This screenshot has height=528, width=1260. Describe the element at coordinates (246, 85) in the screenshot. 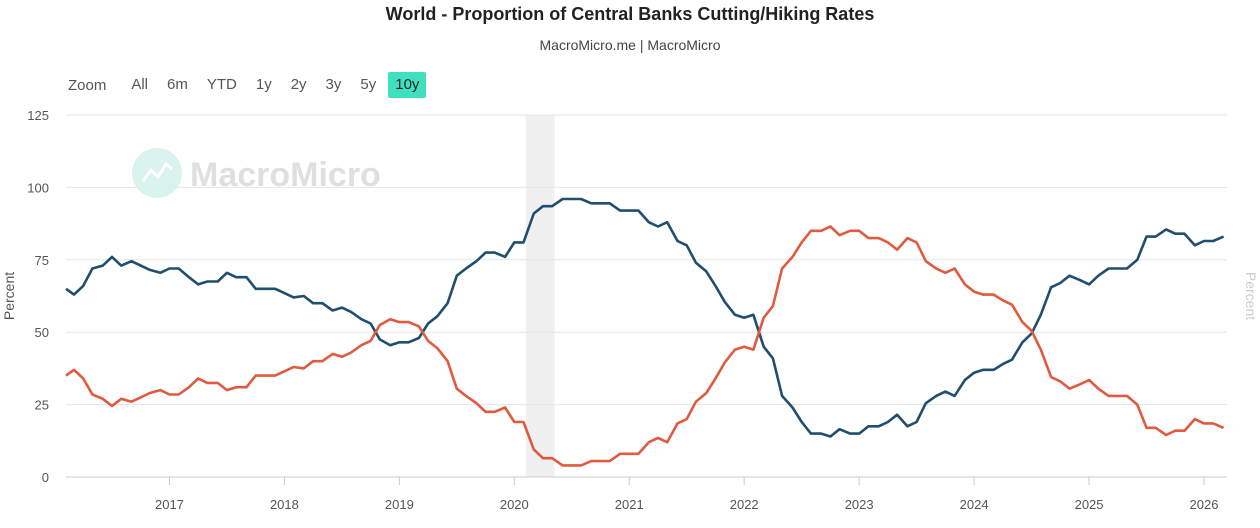

I see `zoom-bar: Zoom All 6m YTD 1y 2y 3y 5y 10y` at that location.